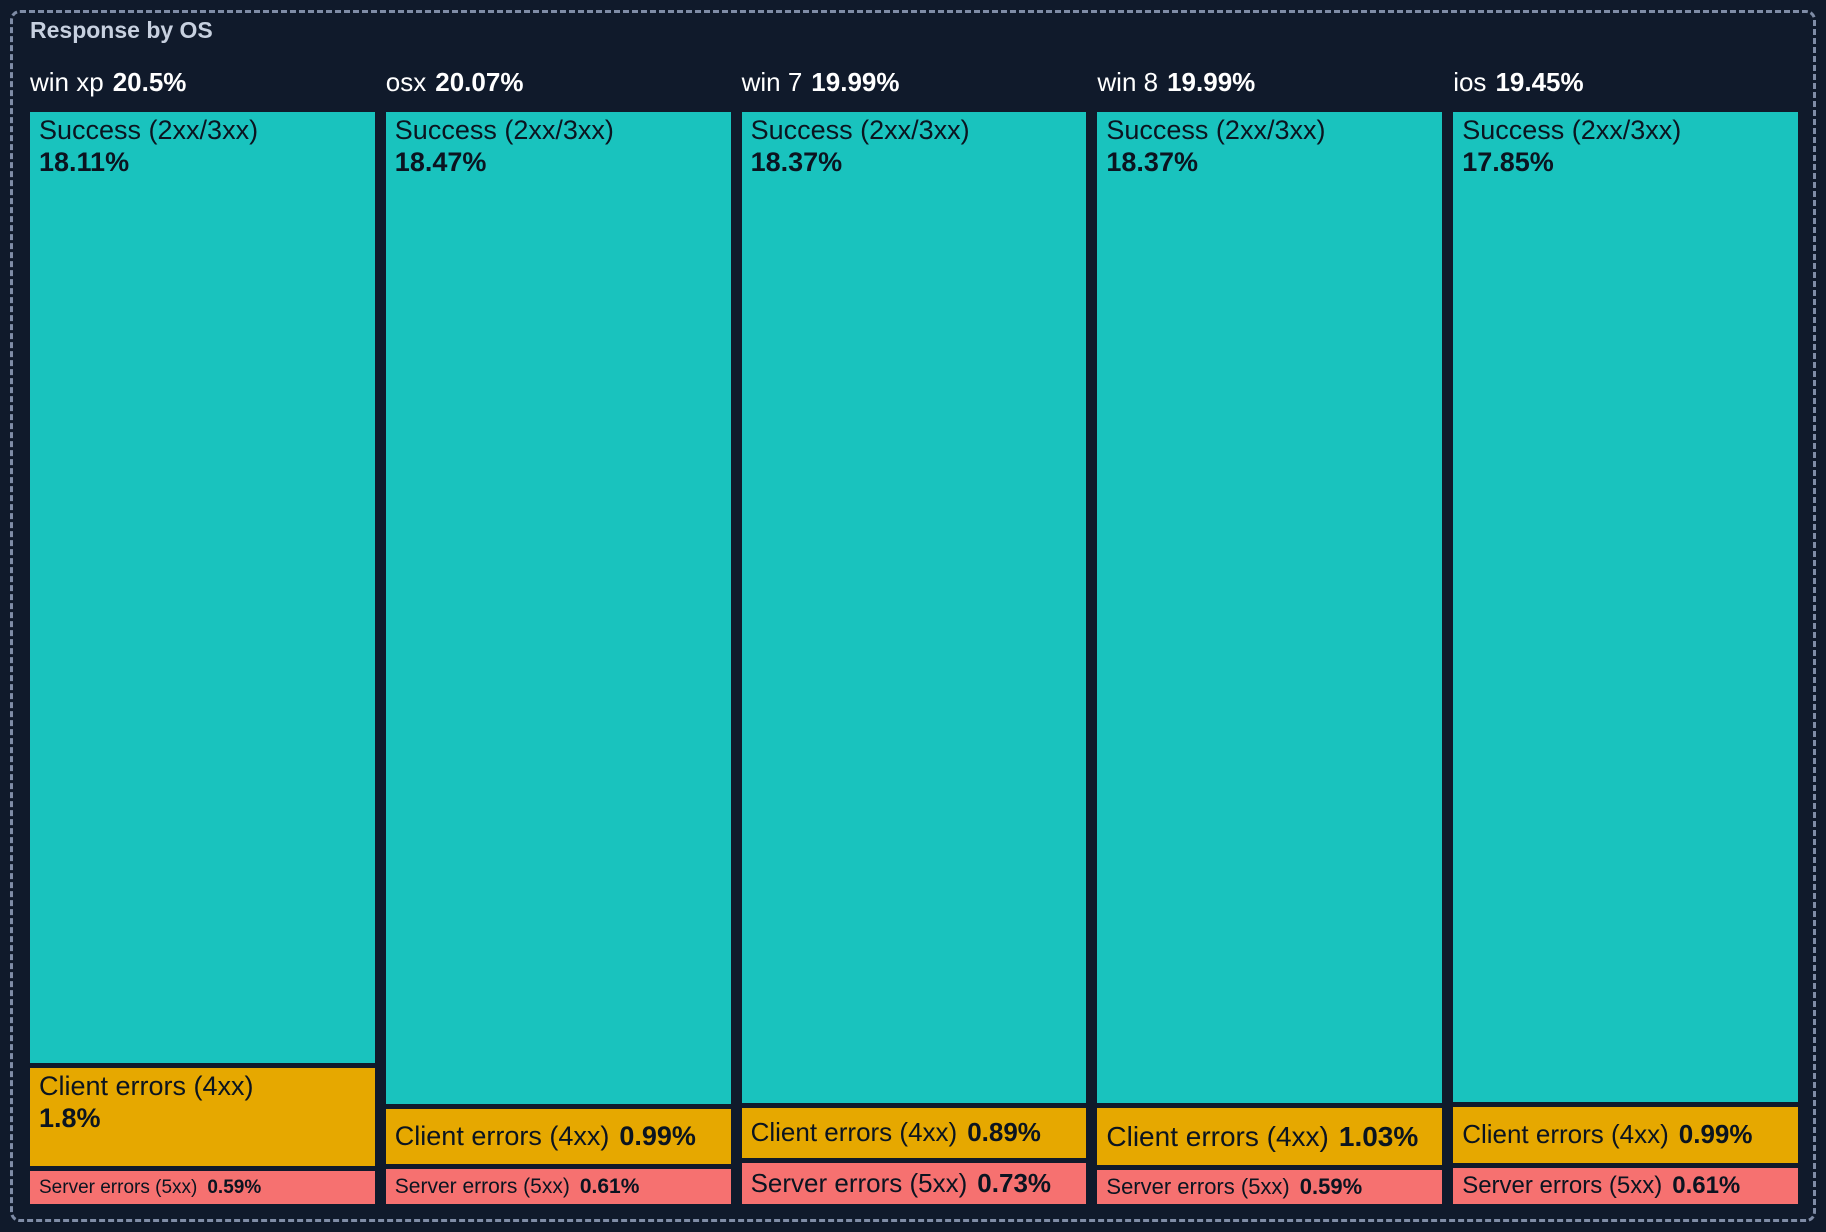 The width and height of the screenshot is (1826, 1232). Describe the element at coordinates (149, 82) in the screenshot. I see `column-total: 20.5%` at that location.